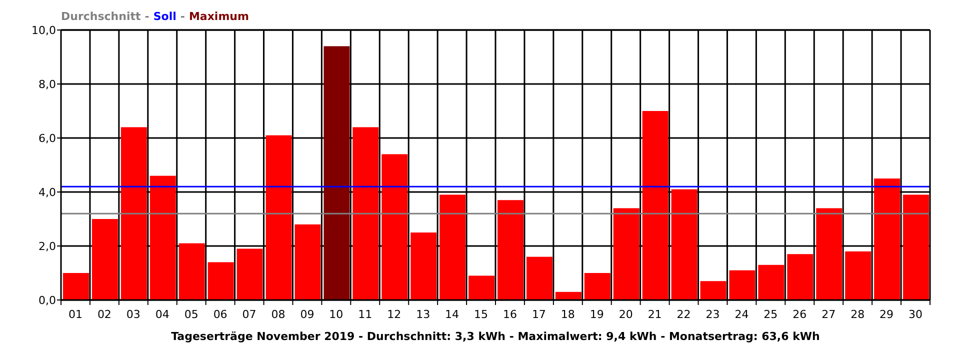 This screenshot has width=960, height=360. What do you see at coordinates (249, 314) in the screenshot?
I see `x-tick-label: 07` at bounding box center [249, 314].